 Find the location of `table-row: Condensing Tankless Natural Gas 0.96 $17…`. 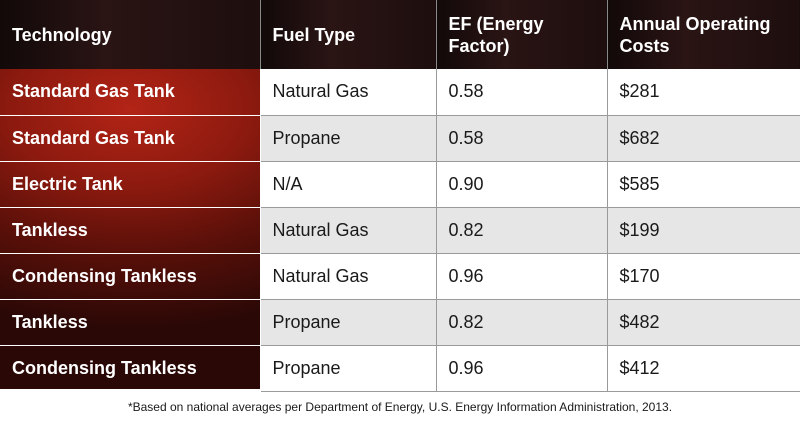

table-row: Condensing Tankless Natural Gas 0.96 $17… is located at coordinates (400, 276).